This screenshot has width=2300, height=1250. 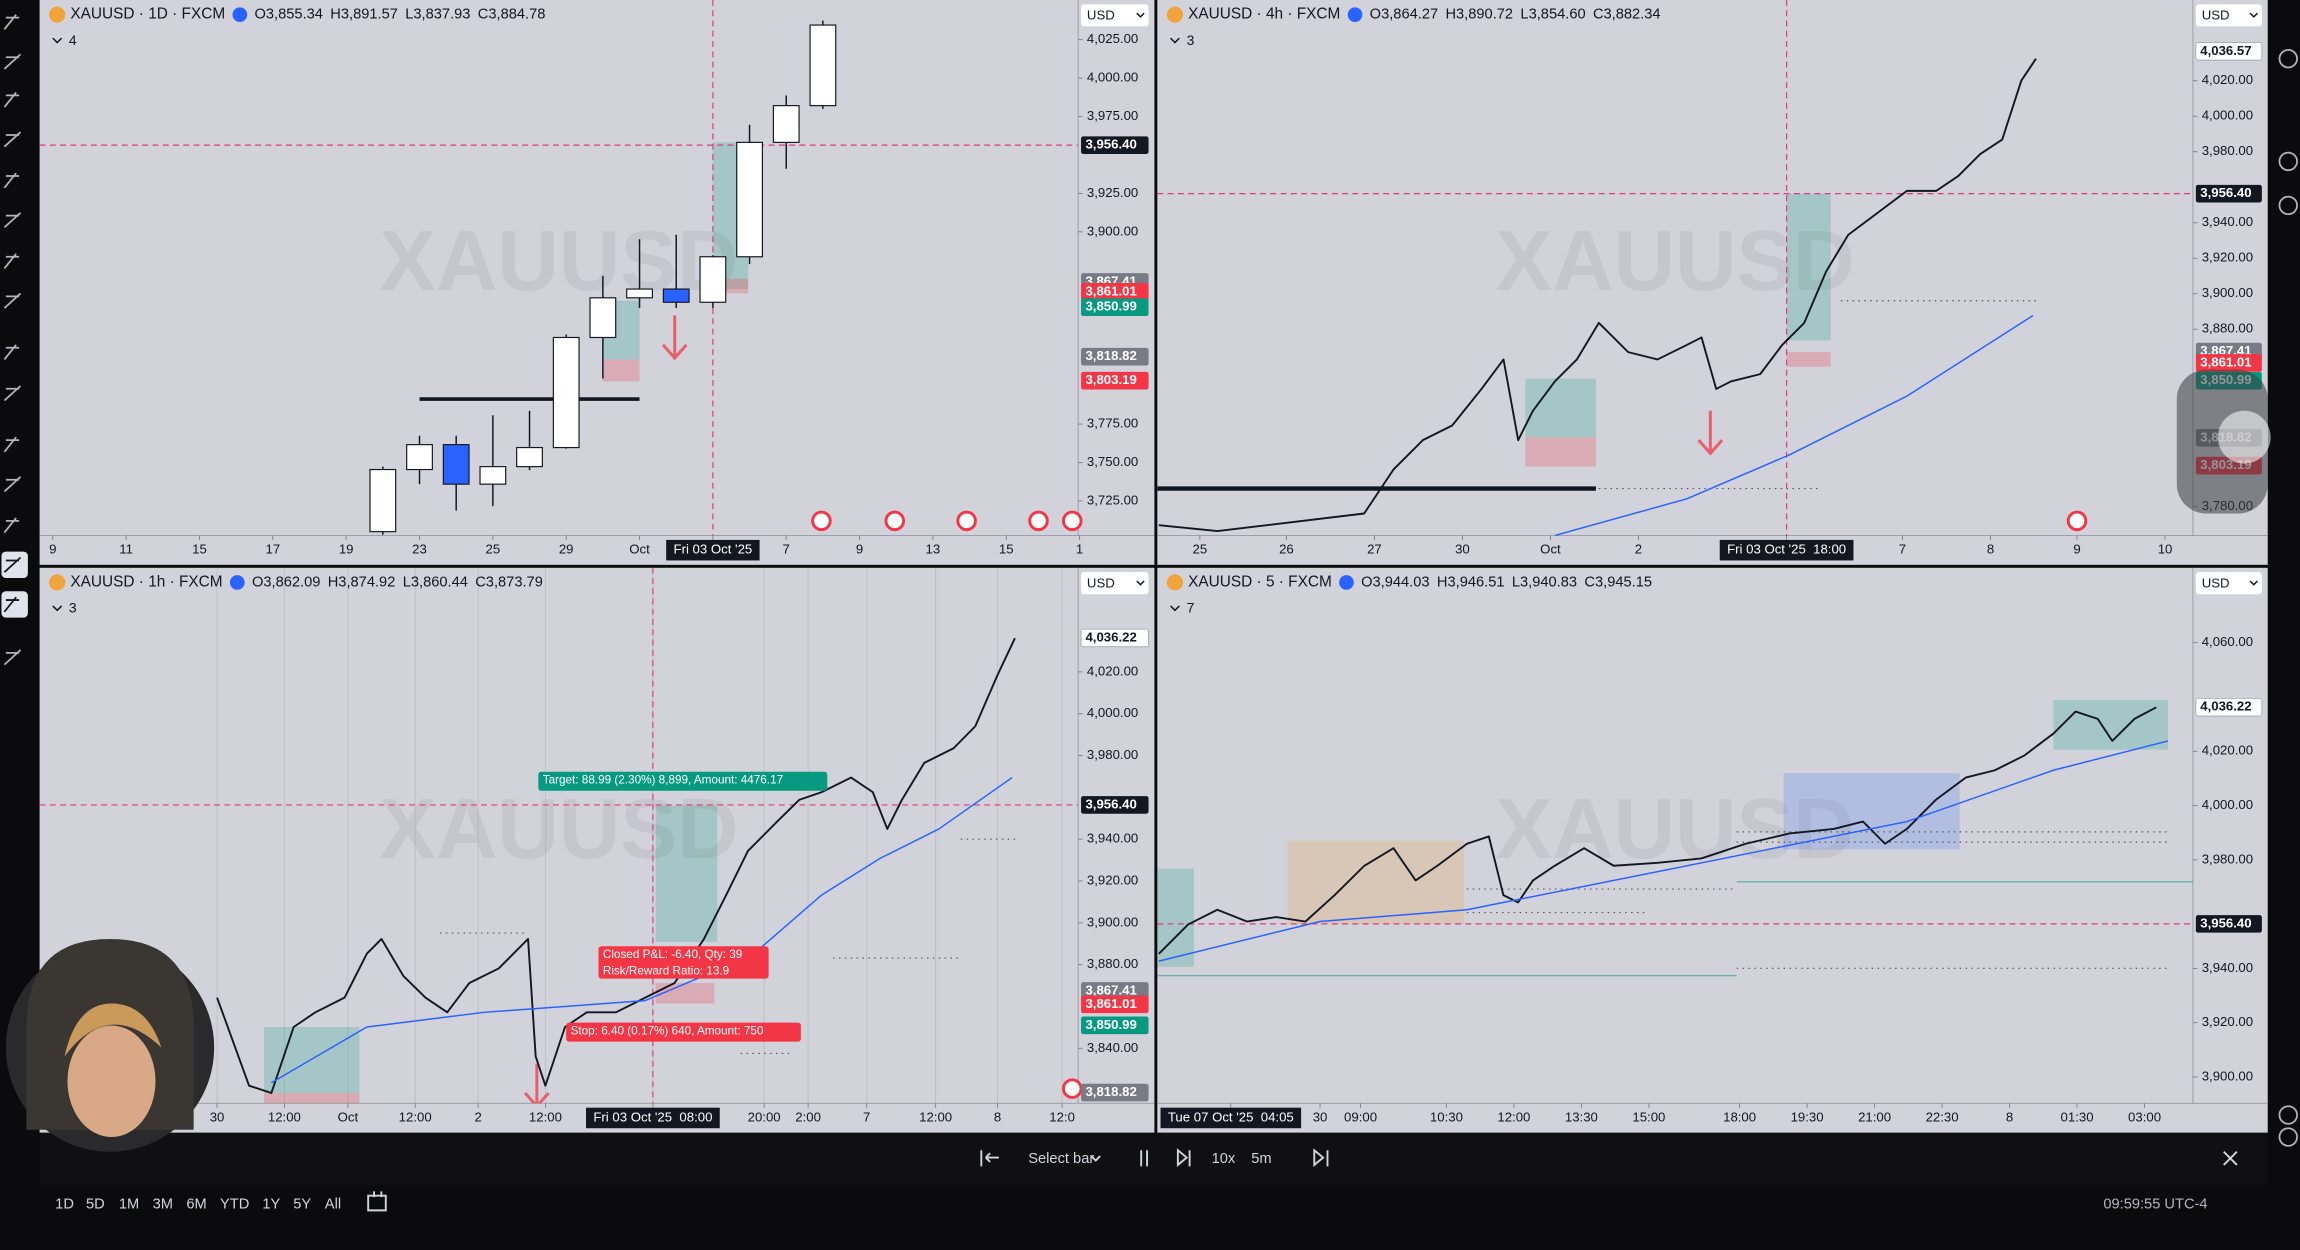 I want to click on annotation-box, so click(x=683, y=1032).